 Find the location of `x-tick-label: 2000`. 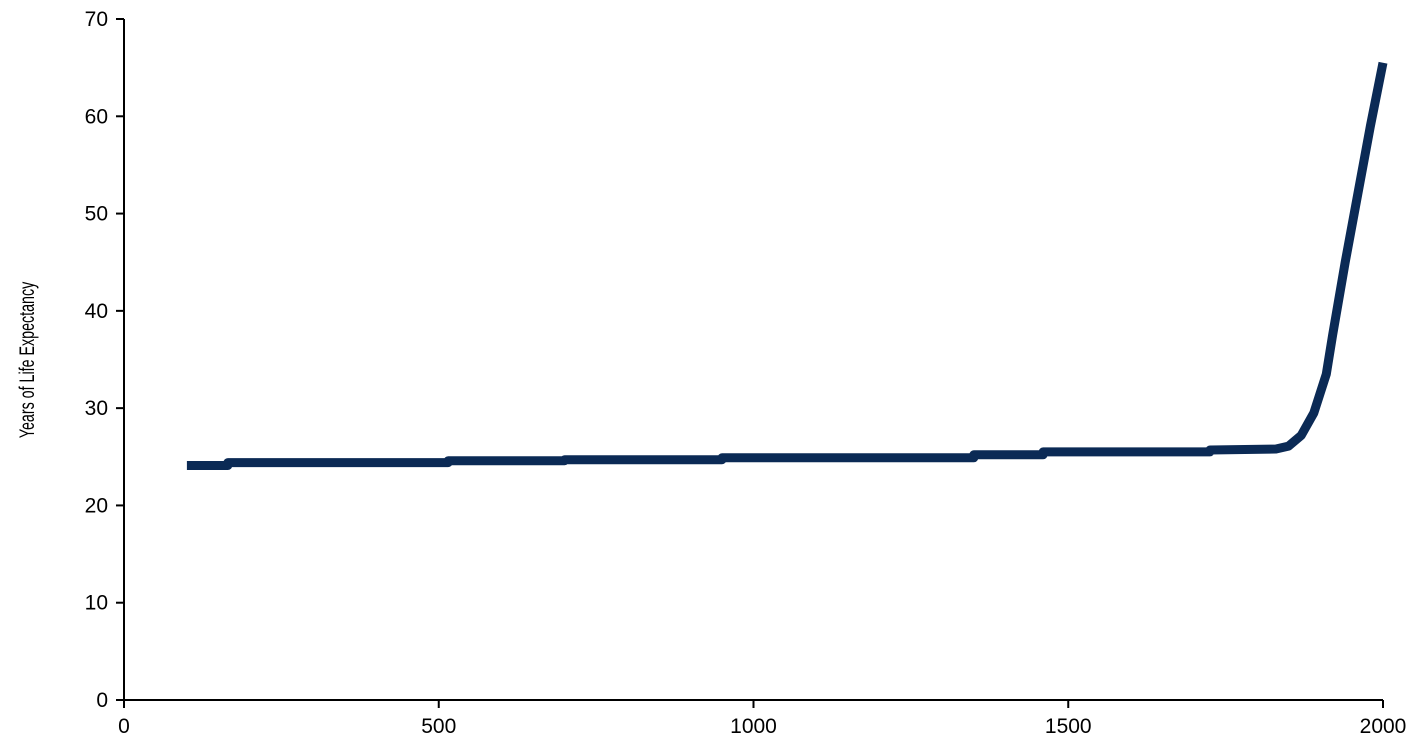

x-tick-label: 2000 is located at coordinates (1383, 726).